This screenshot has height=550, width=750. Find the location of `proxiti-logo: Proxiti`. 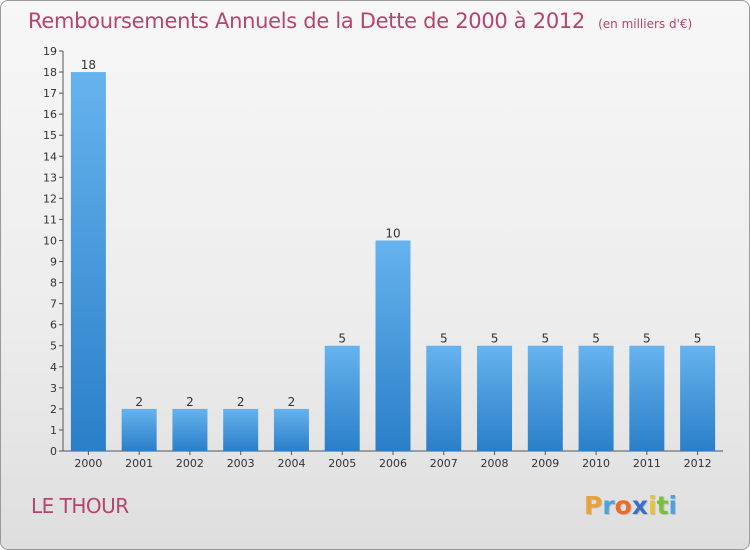

proxiti-logo: Proxiti is located at coordinates (630, 505).